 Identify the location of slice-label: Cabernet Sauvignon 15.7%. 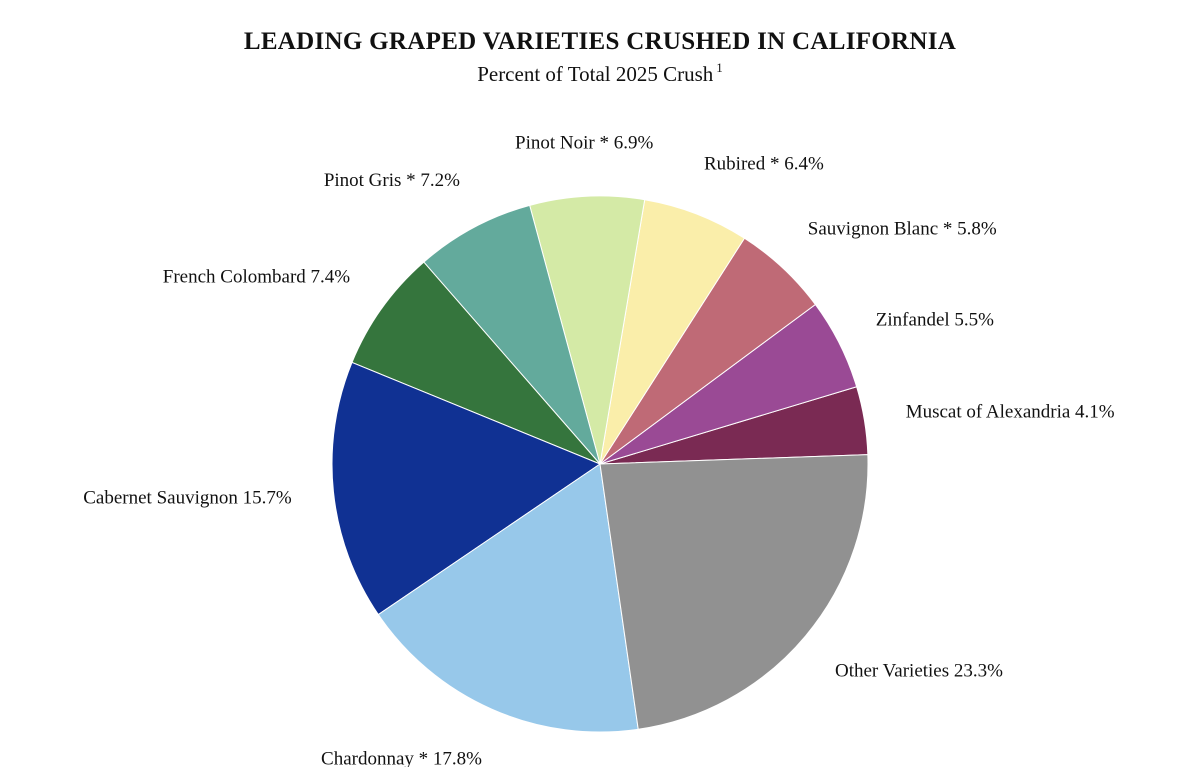
(187, 497).